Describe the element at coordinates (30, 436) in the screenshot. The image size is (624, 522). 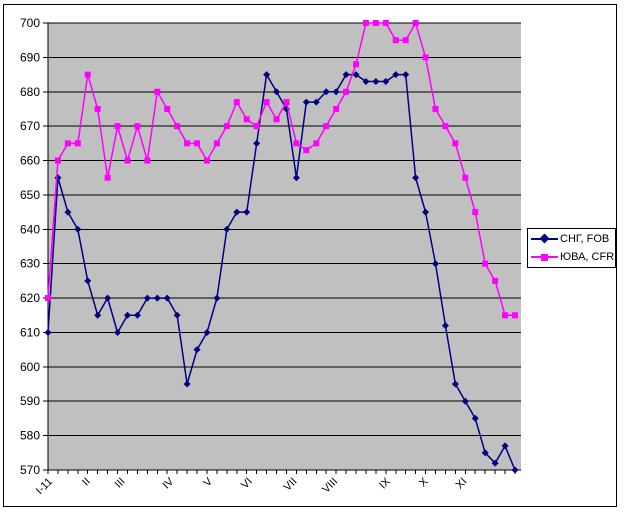
I see `y-tick-label: 580` at that location.